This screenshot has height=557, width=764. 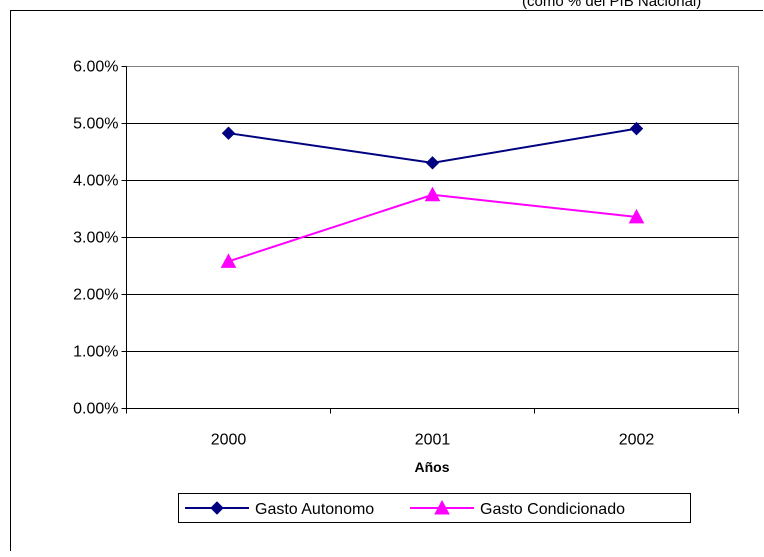 What do you see at coordinates (95, 181) in the screenshot?
I see `y-tick-label: 4.00%` at bounding box center [95, 181].